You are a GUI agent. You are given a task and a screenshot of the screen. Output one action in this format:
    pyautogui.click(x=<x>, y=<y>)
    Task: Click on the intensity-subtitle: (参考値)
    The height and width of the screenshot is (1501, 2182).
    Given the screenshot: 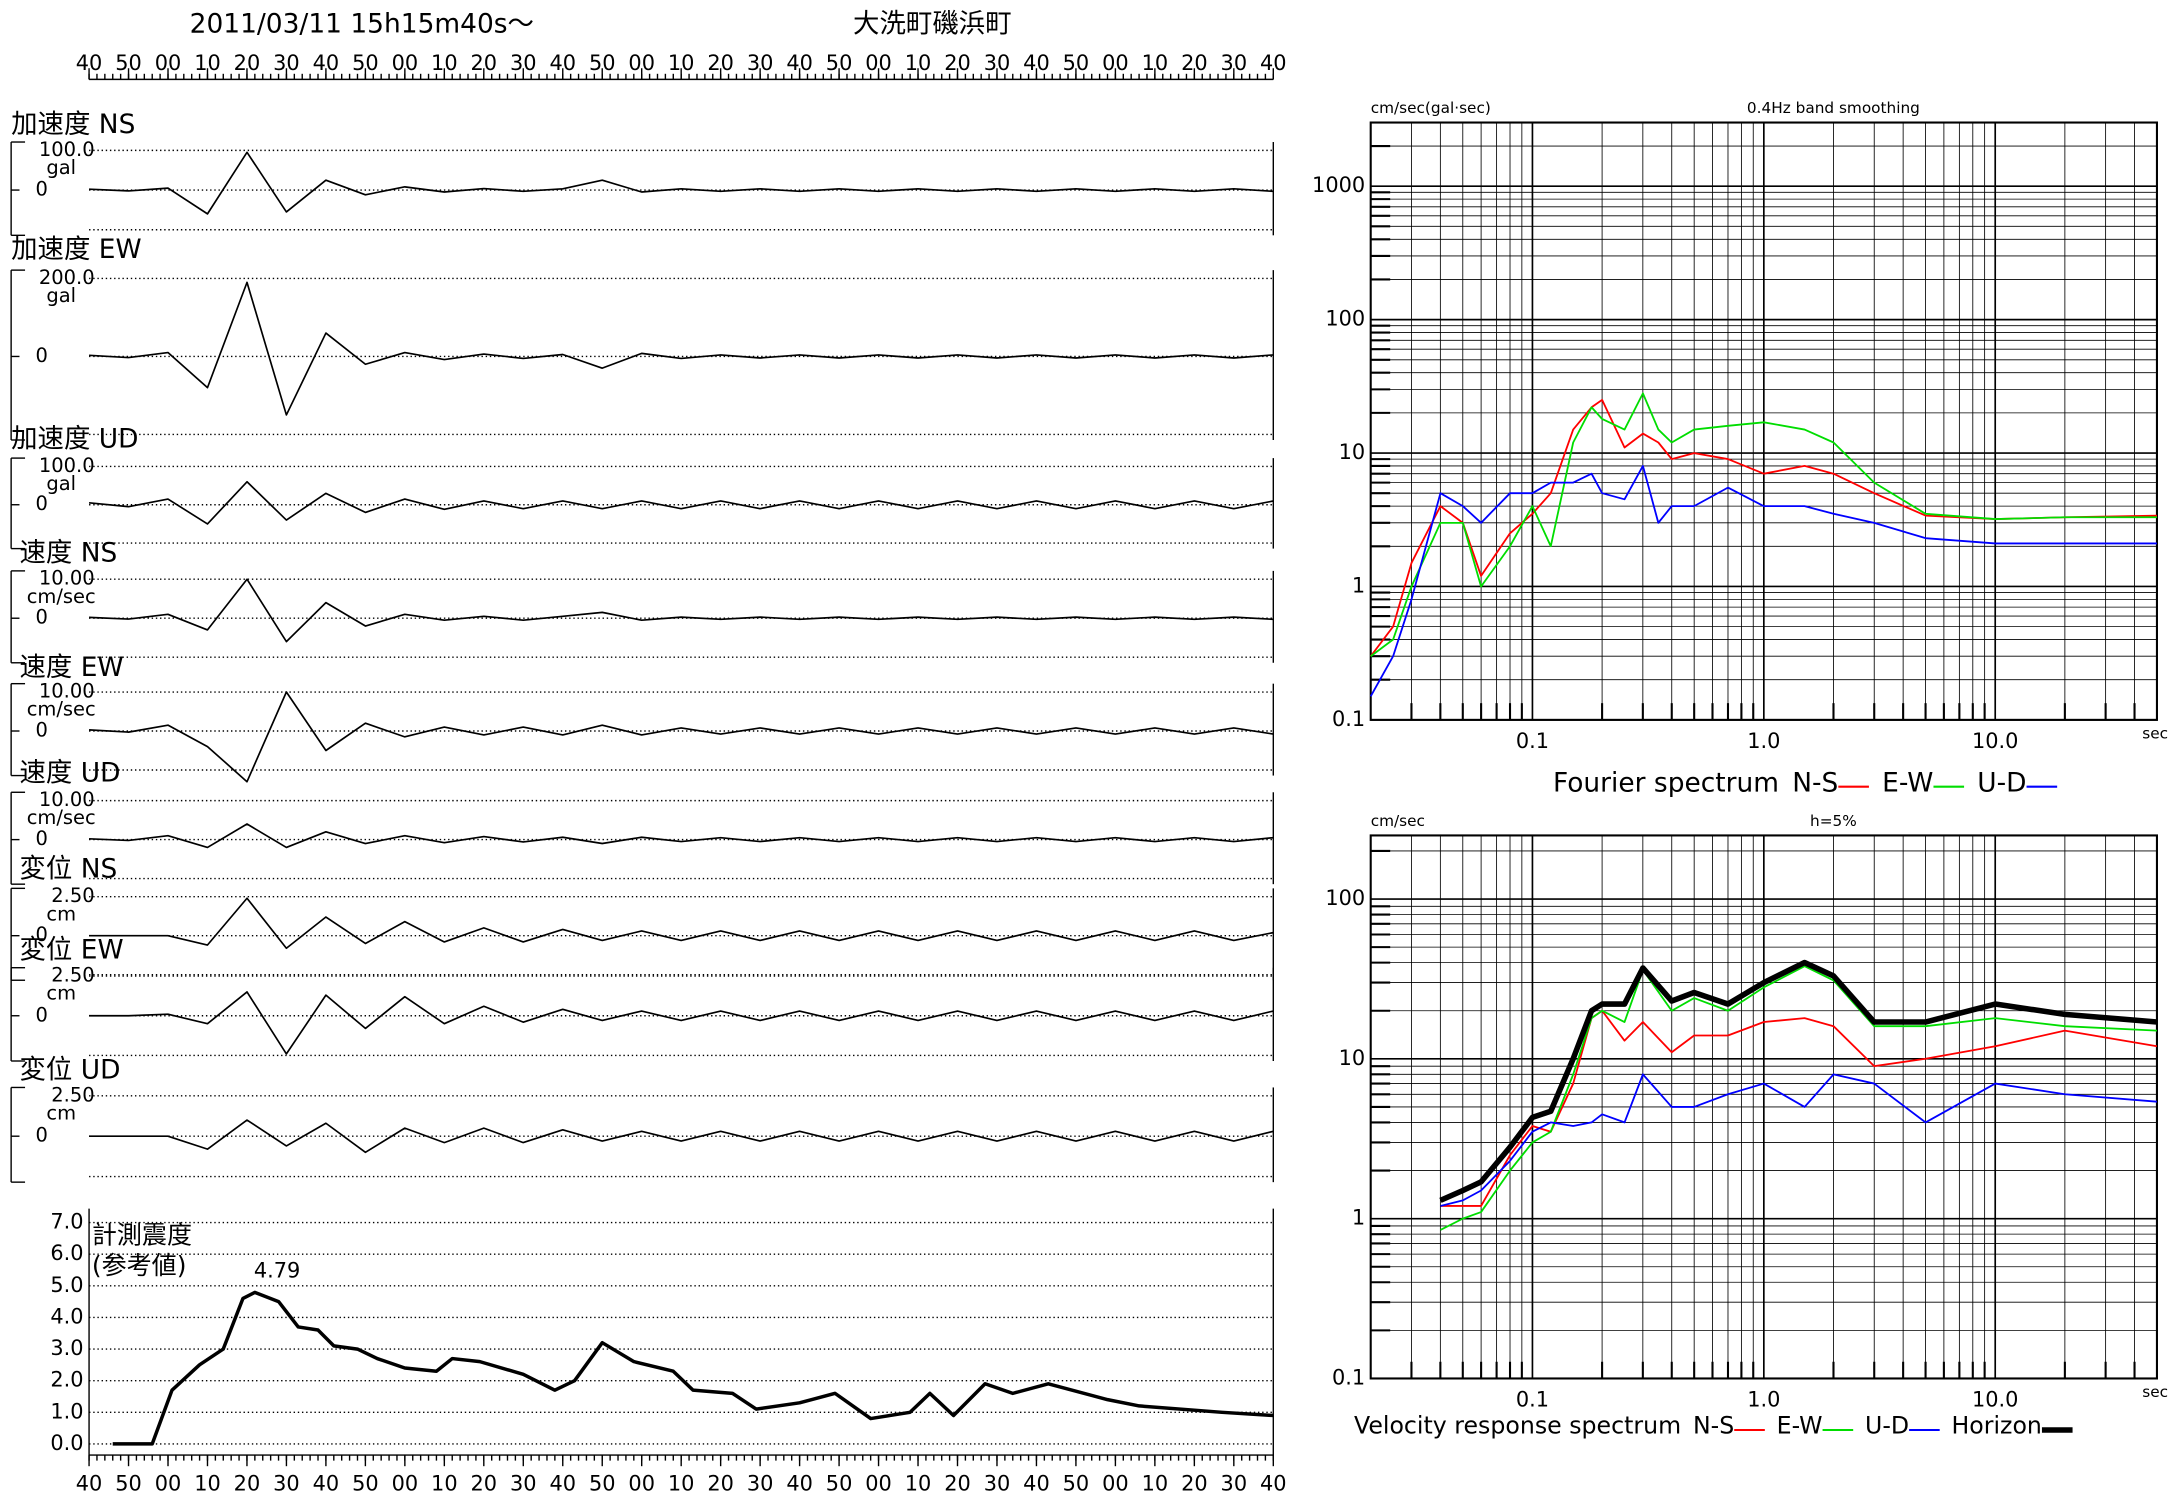 What is the action you would take?
    pyautogui.click(x=139, y=1265)
    